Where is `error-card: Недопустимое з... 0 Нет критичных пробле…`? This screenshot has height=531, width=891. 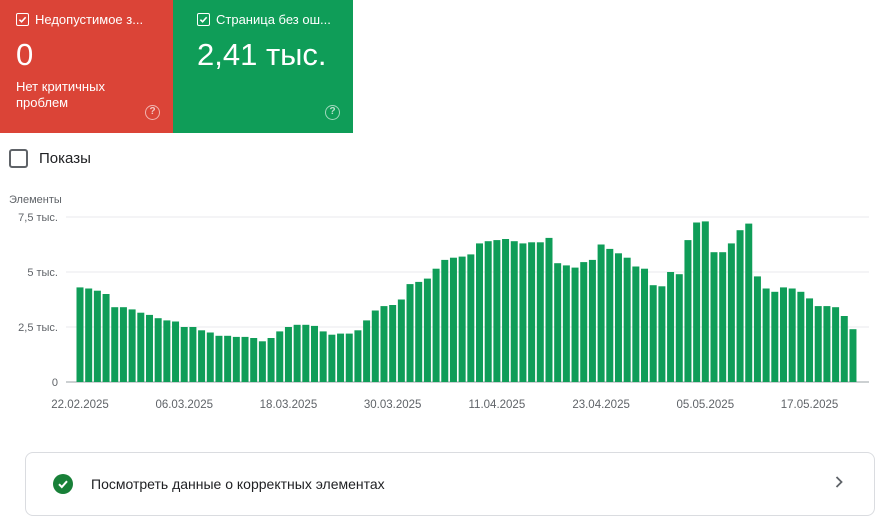 error-card: Недопустимое з... 0 Нет критичных пробле… is located at coordinates (86, 66).